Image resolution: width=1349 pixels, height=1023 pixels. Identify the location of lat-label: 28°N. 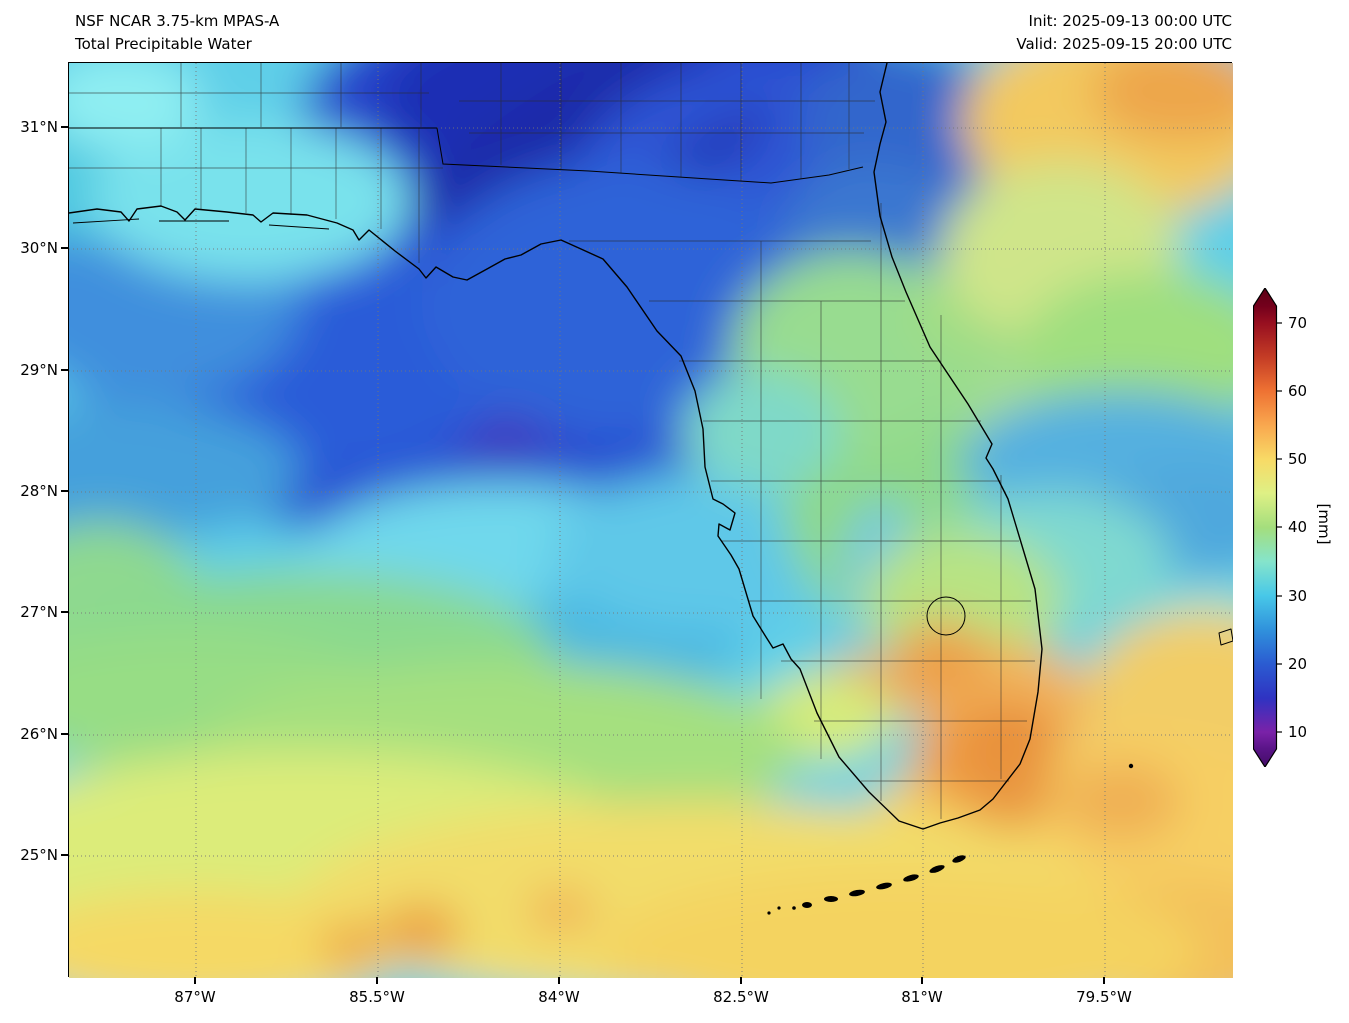
(39, 491).